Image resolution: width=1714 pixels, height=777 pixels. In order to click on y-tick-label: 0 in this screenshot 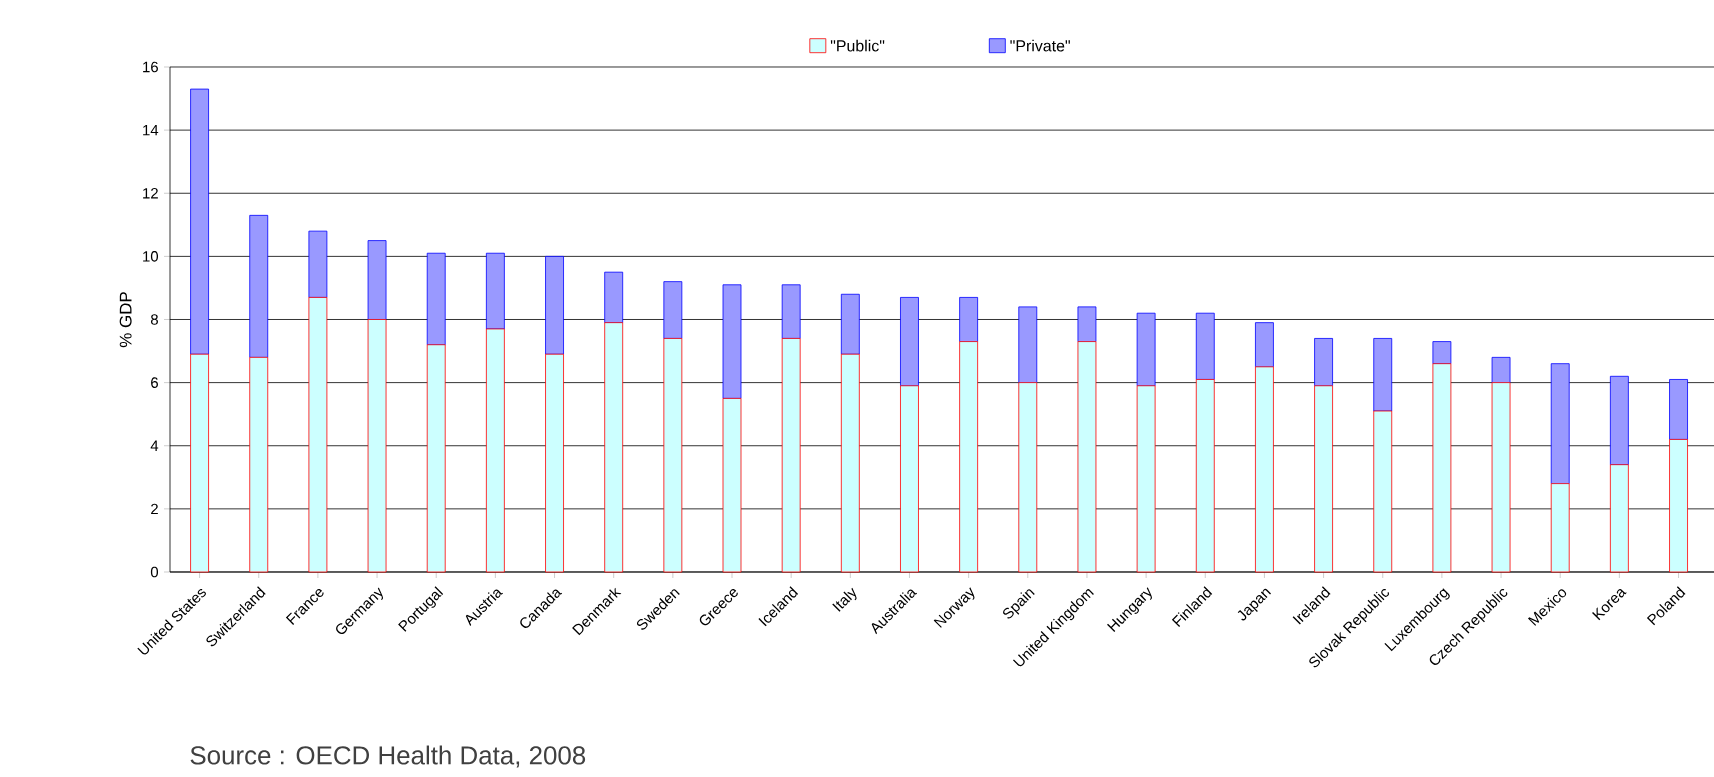, I will do `click(154, 572)`.